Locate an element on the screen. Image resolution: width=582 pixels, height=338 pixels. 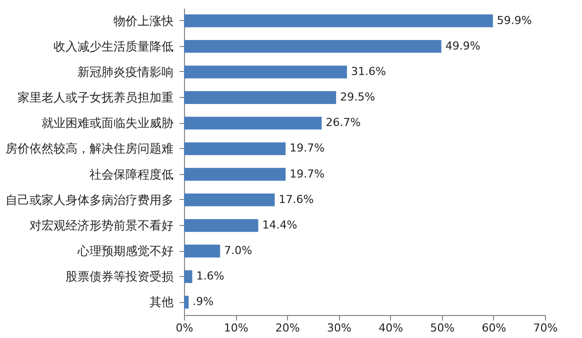
x-tick-label: 70% is located at coordinates (545, 328).